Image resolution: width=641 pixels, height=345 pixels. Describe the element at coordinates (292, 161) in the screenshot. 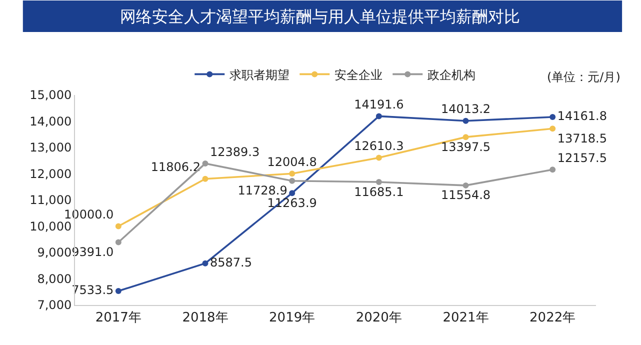

I see `data-label: 12004.8` at that location.